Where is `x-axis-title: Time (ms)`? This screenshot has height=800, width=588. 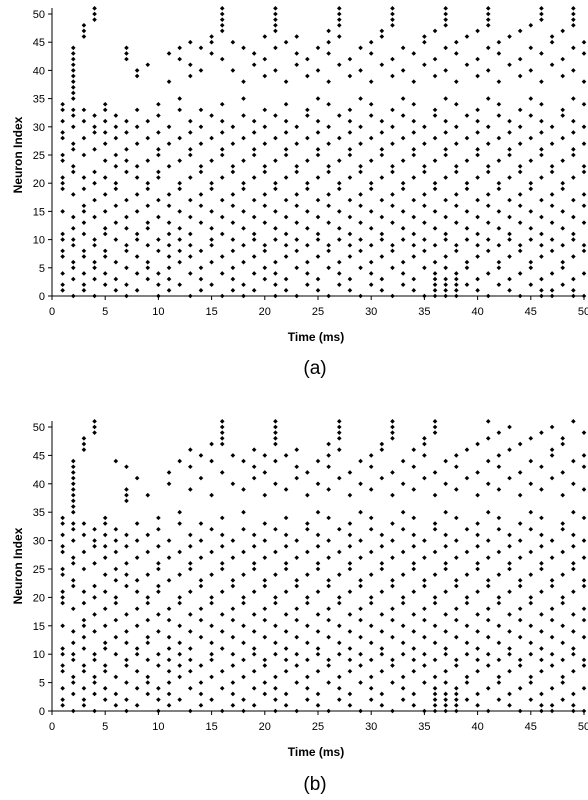
x-axis-title: Time (ms) is located at coordinates (316, 337).